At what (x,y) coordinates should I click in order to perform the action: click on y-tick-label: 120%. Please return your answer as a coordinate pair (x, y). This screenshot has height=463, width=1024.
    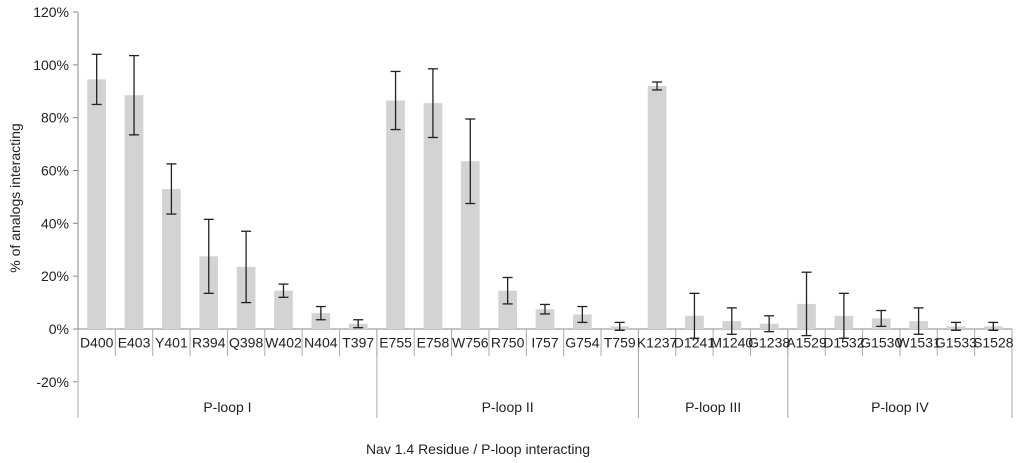
    Looking at the image, I should click on (51, 12).